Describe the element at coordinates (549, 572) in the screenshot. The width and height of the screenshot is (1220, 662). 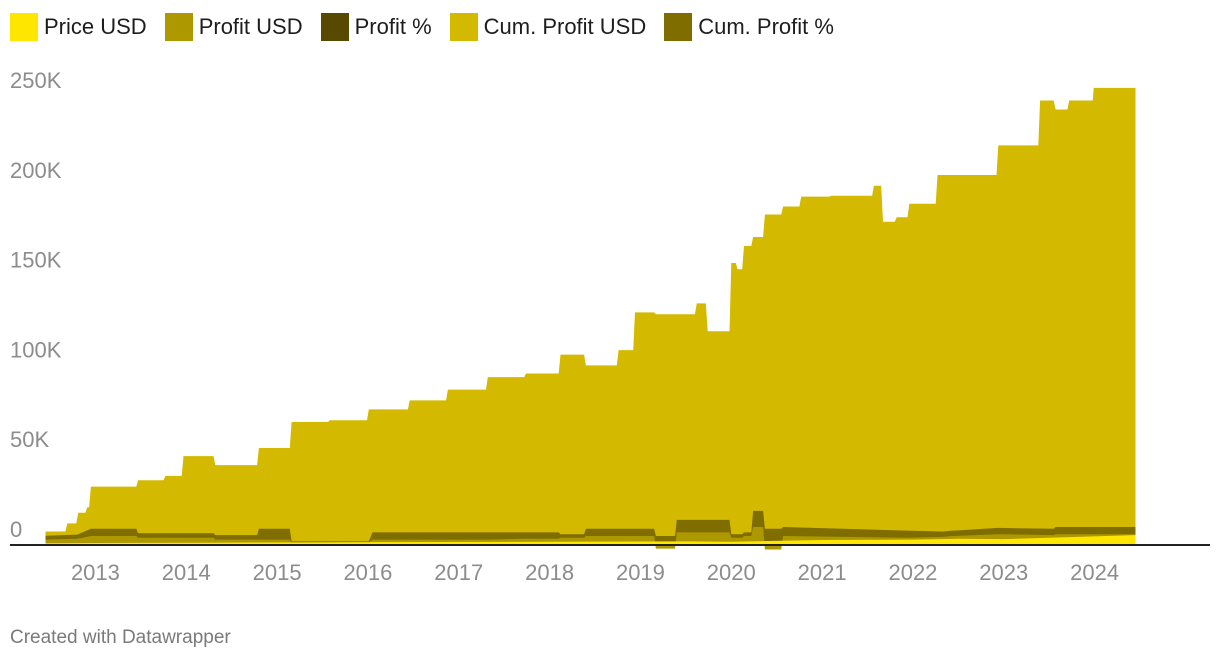
I see `x-tick-label: 2018` at that location.